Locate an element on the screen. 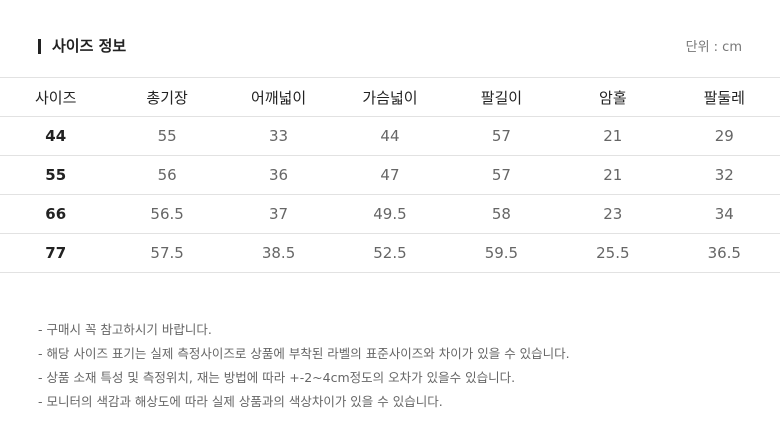 The height and width of the screenshot is (445, 780). size-cell: 77 is located at coordinates (56, 253).